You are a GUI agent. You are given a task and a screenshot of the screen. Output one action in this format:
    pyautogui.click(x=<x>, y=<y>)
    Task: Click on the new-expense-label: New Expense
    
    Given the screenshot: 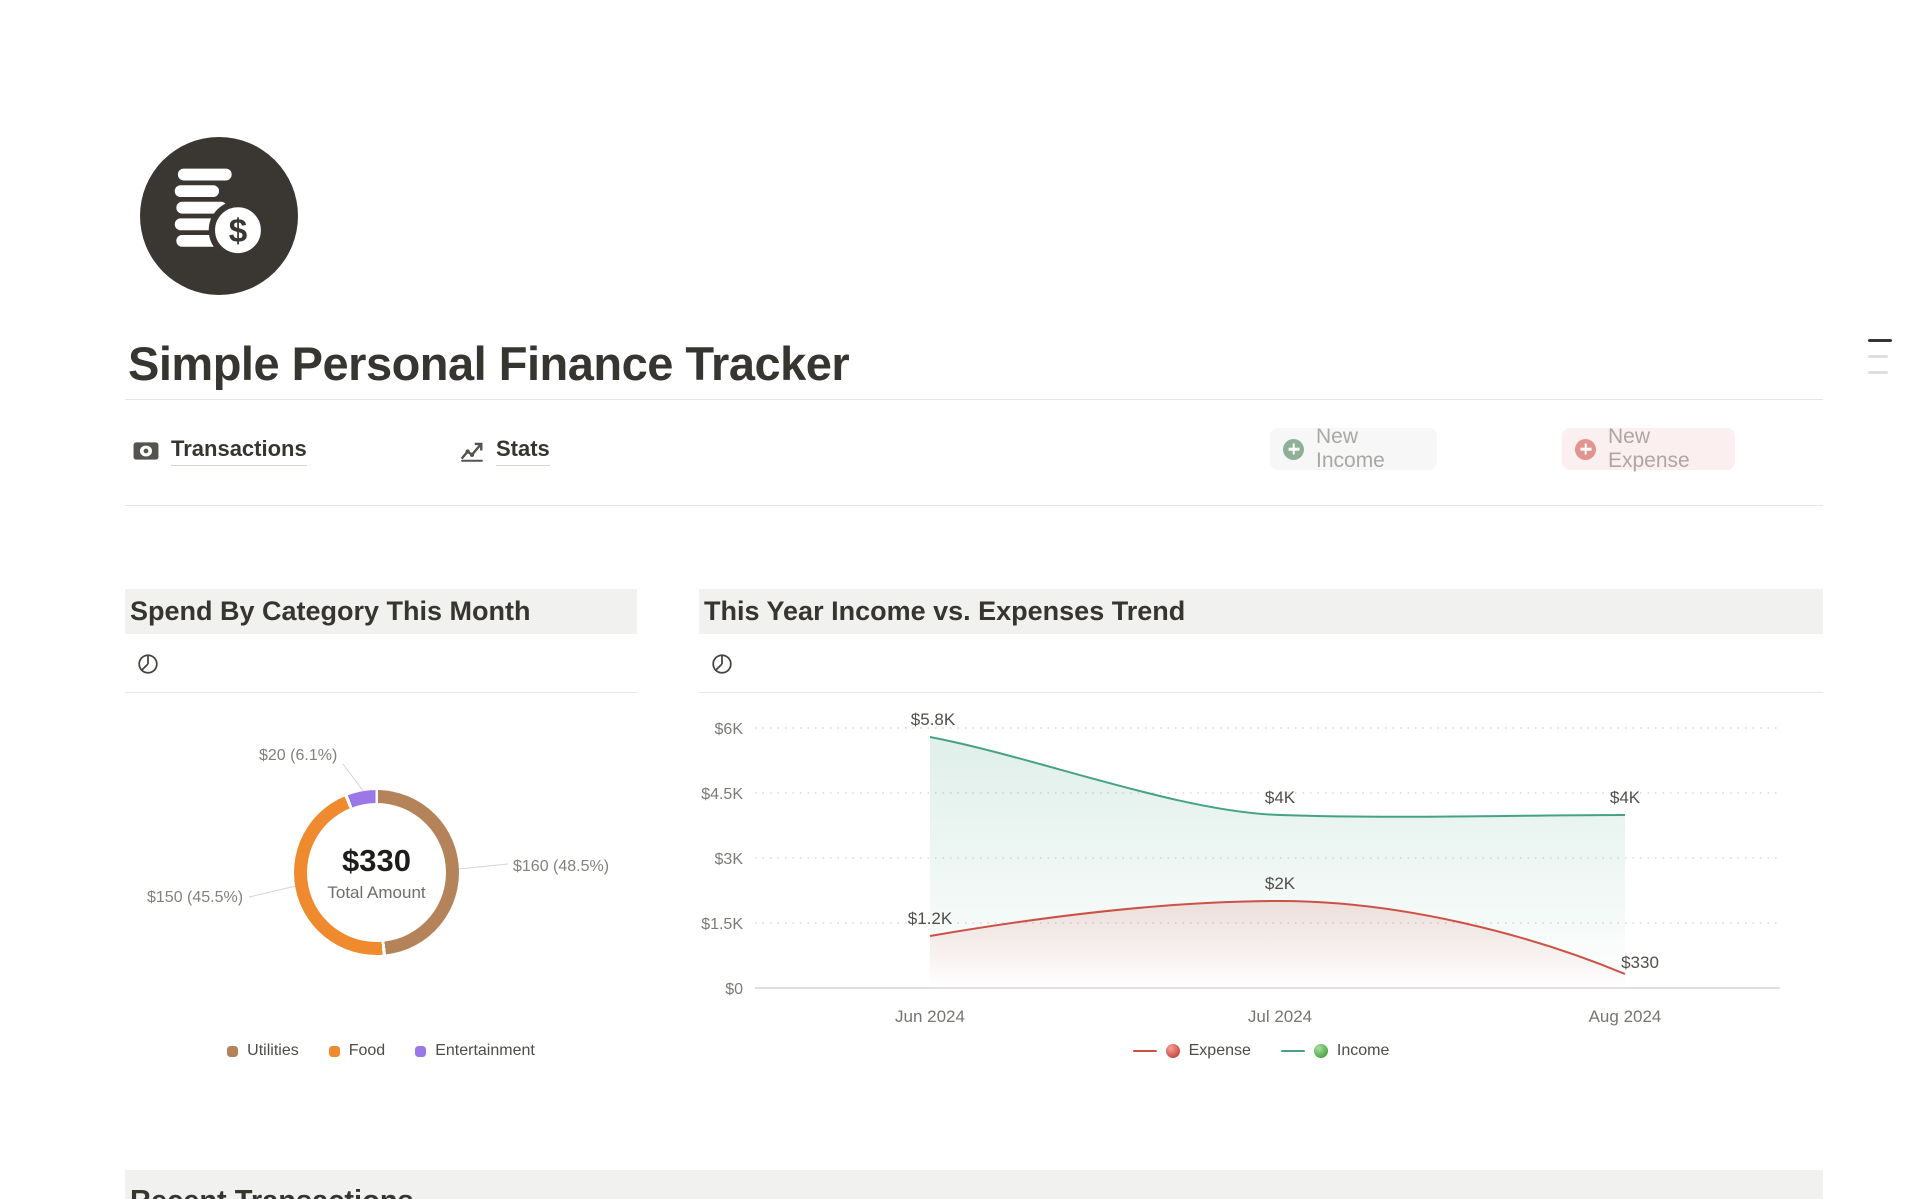 What is the action you would take?
    pyautogui.click(x=1649, y=448)
    